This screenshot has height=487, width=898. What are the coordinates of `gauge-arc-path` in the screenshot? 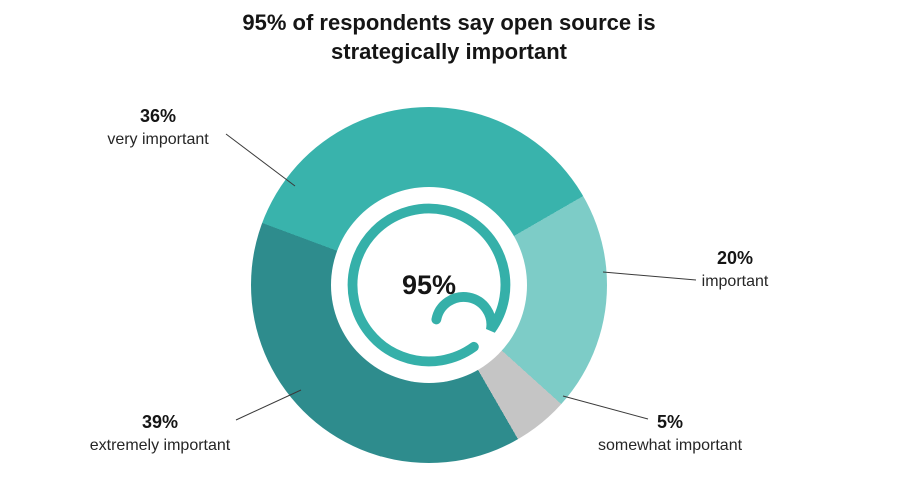 It's located at (429, 285).